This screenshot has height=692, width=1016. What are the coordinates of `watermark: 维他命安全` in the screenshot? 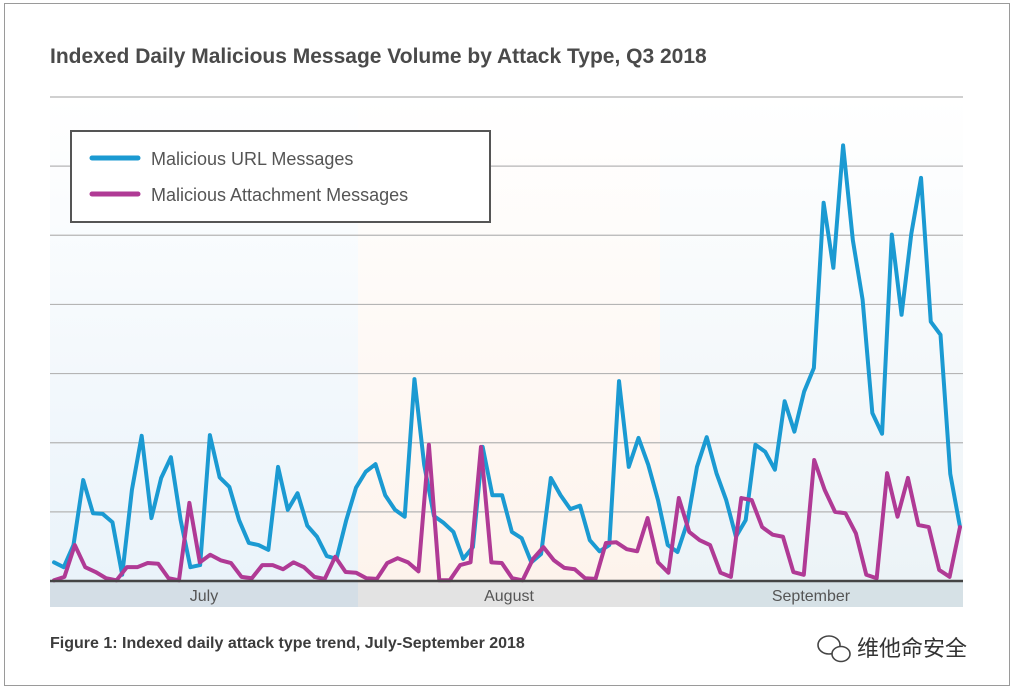 It's located at (892, 649).